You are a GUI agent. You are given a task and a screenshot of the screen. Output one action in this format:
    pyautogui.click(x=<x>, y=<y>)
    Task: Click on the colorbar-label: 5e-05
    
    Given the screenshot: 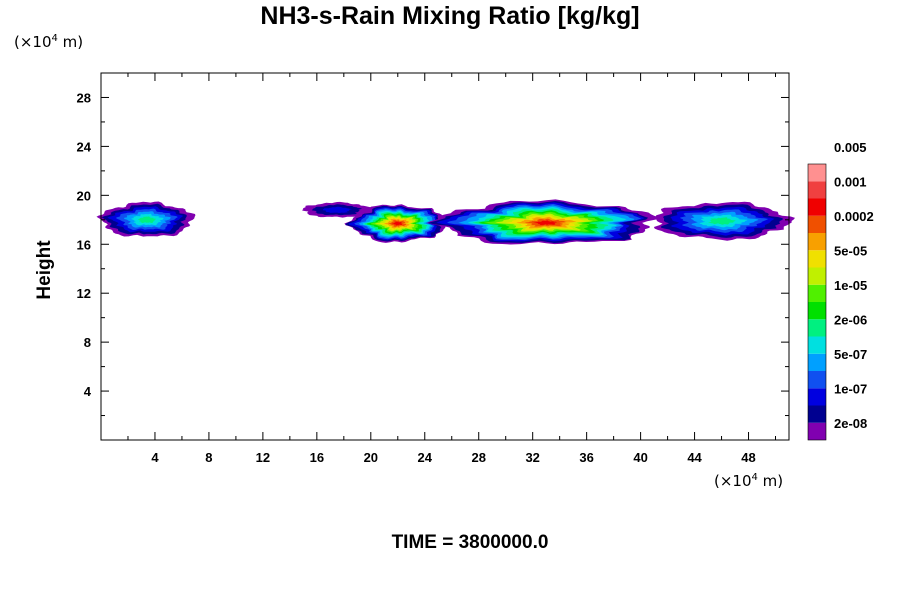 What is the action you would take?
    pyautogui.click(x=850, y=250)
    